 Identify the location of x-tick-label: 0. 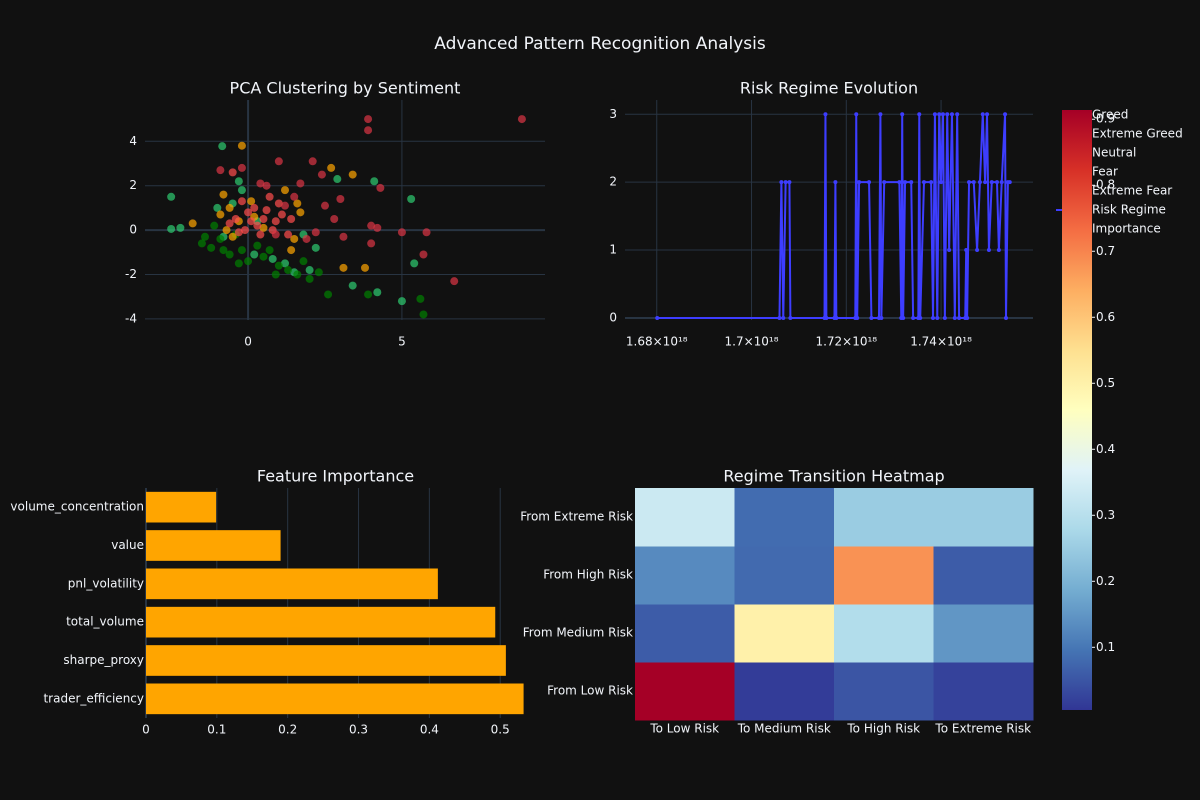
(248, 342).